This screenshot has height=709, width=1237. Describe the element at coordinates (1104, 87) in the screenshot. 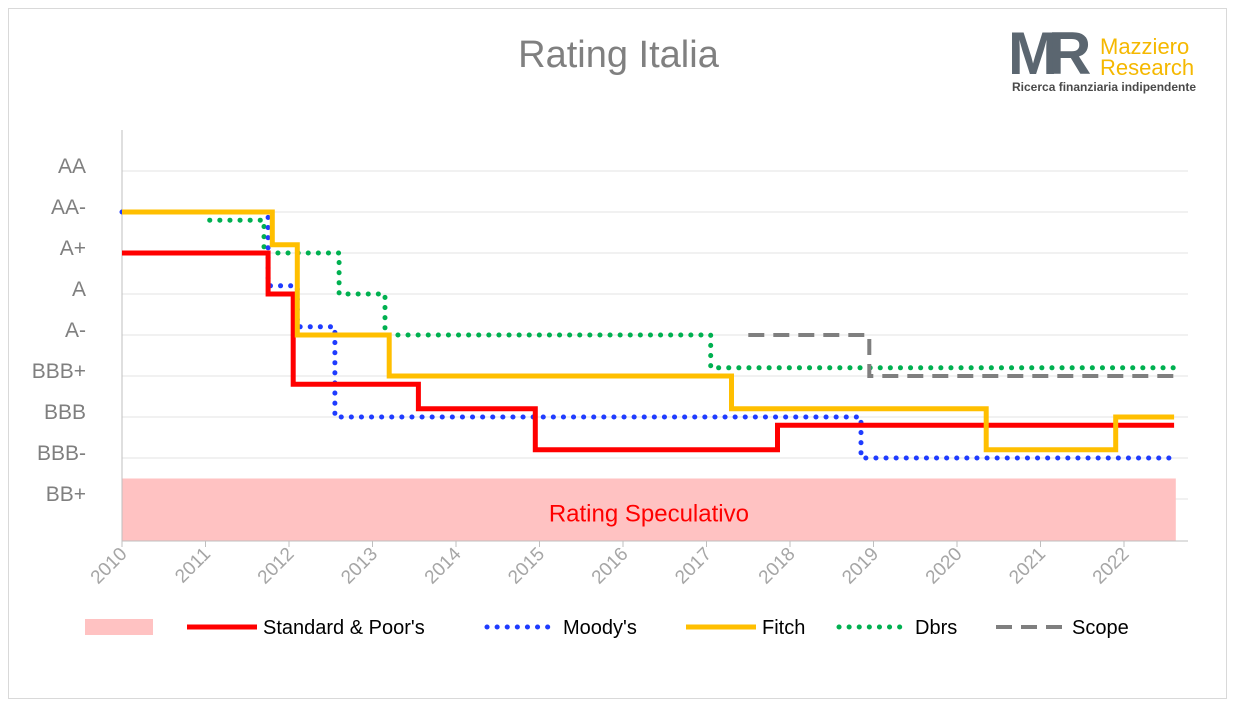

I see `logo-tagline: Ricerca finanziaria indipendente` at that location.